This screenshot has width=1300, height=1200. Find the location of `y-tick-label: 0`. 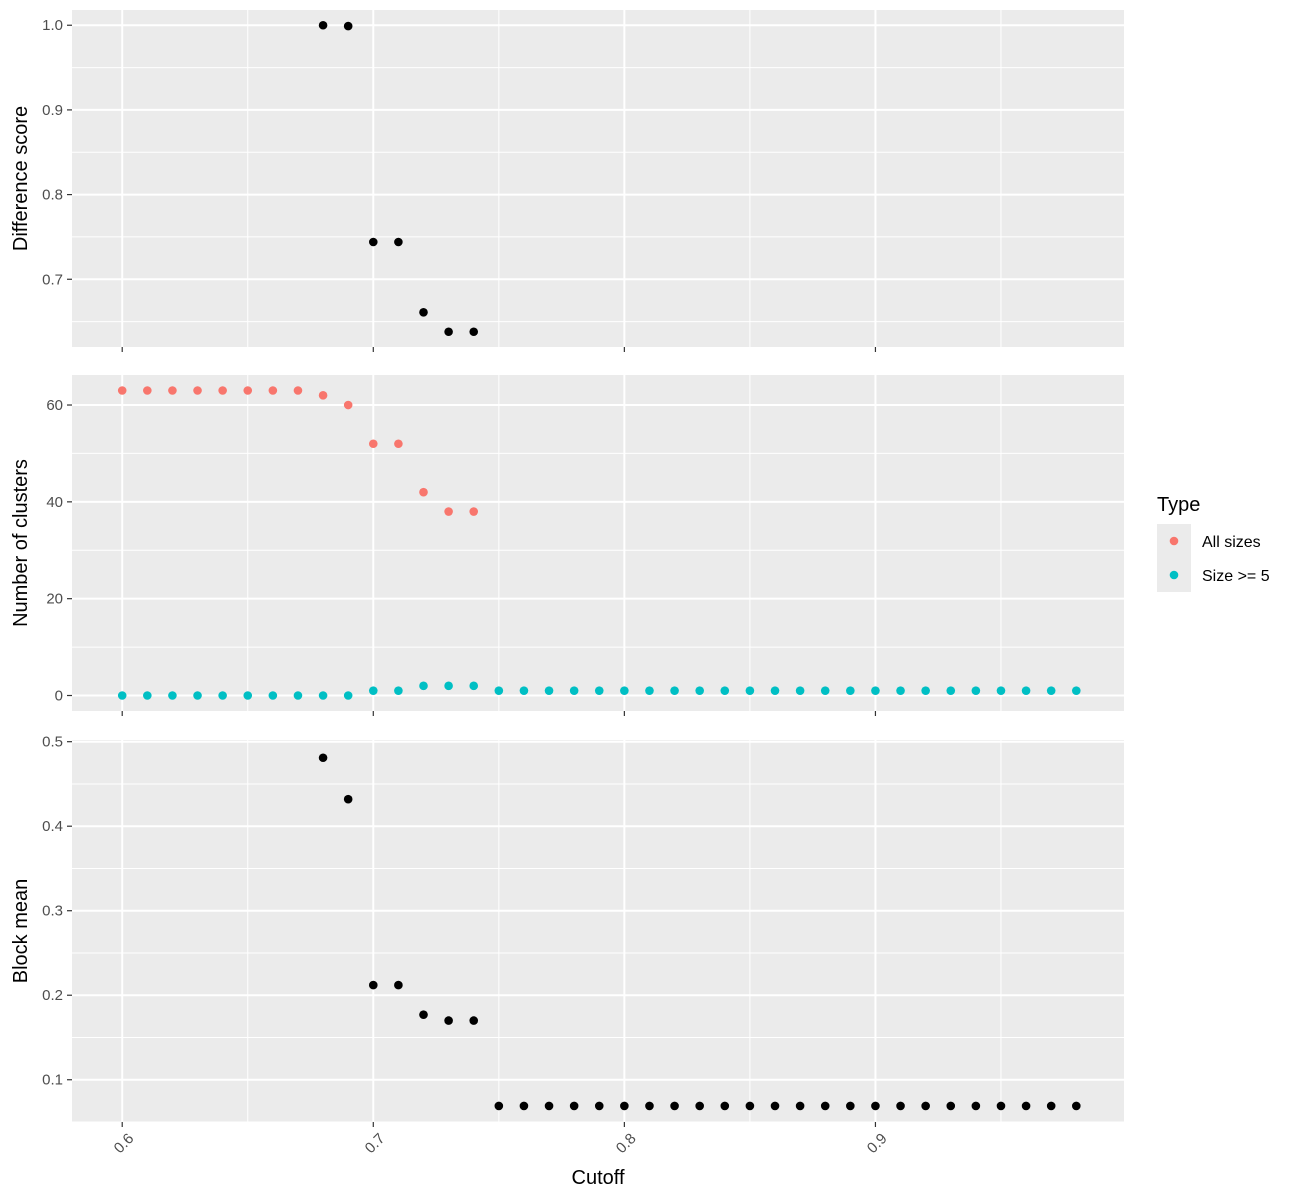

y-tick-label: 0 is located at coordinates (59, 696).